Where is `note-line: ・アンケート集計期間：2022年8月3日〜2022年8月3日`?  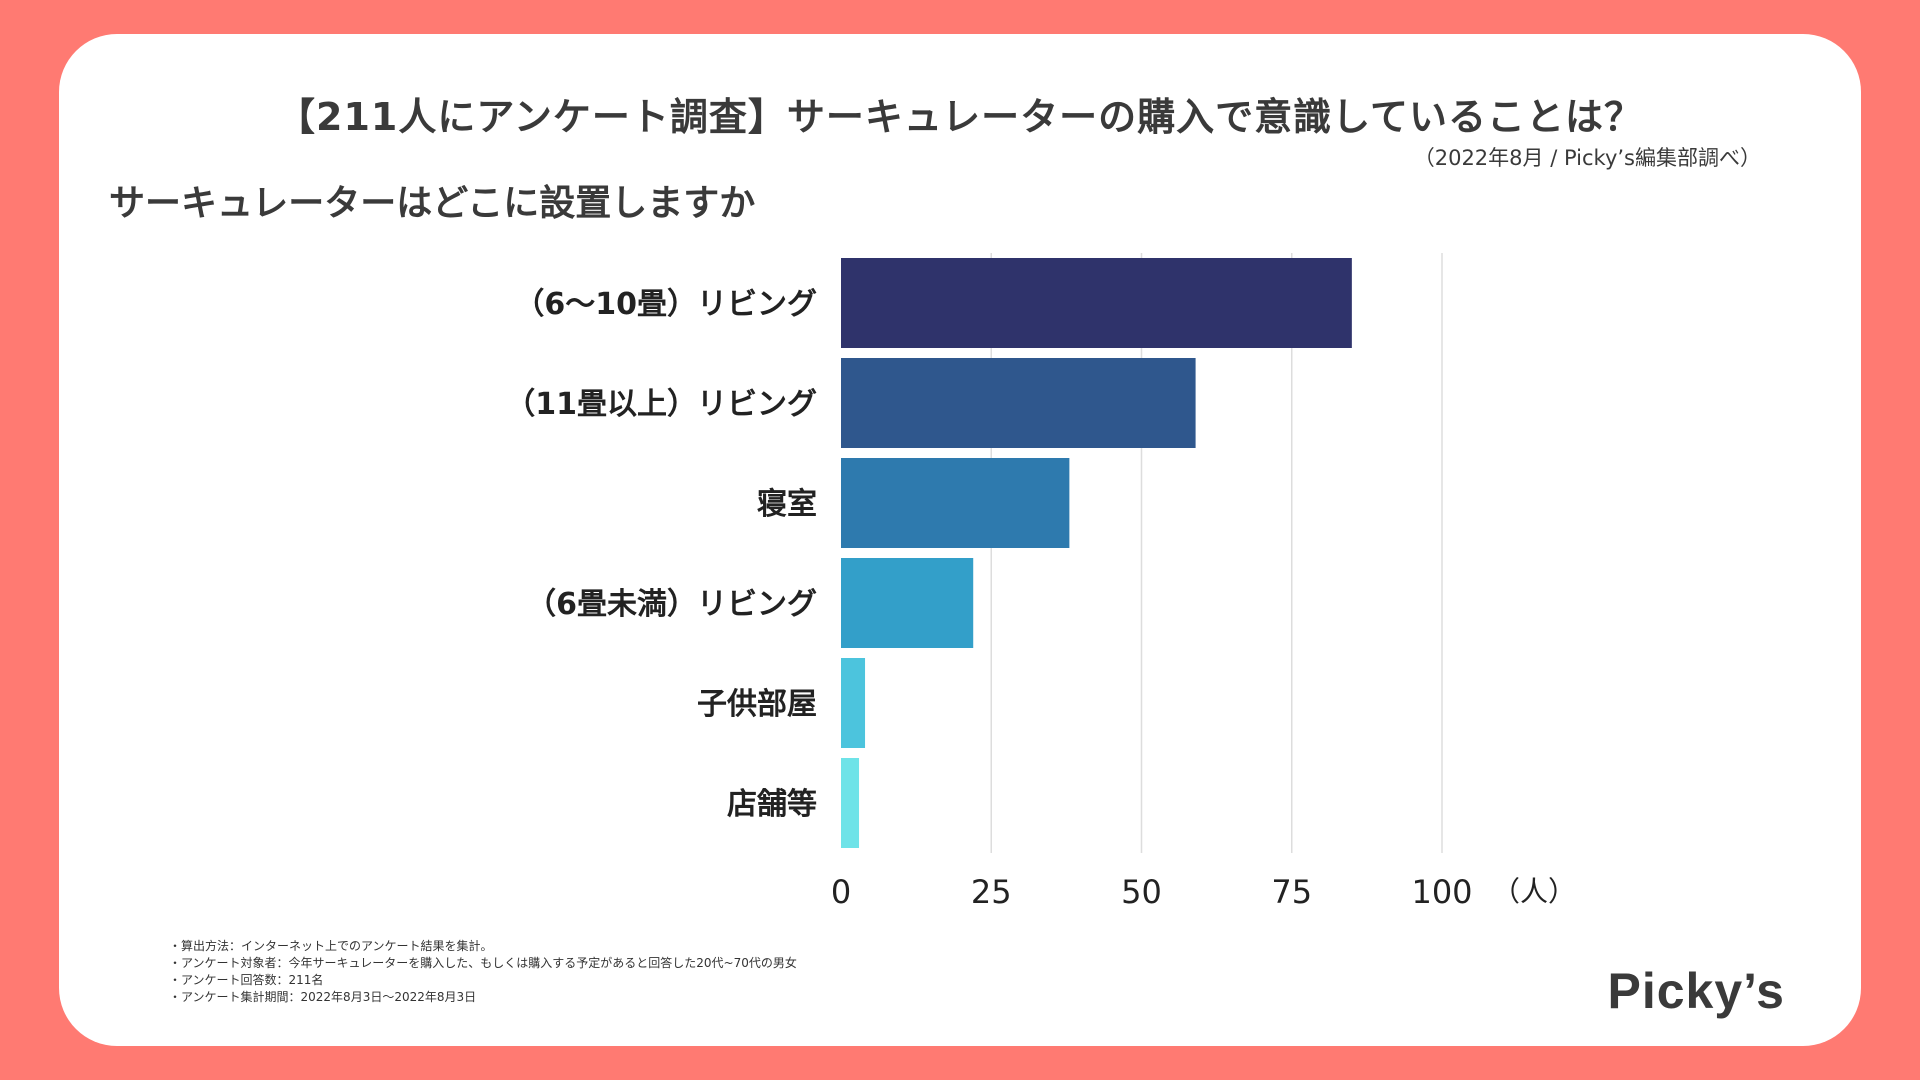
note-line: ・アンケート集計期間：2022年8月3日〜2022年8月3日 is located at coordinates (323, 997).